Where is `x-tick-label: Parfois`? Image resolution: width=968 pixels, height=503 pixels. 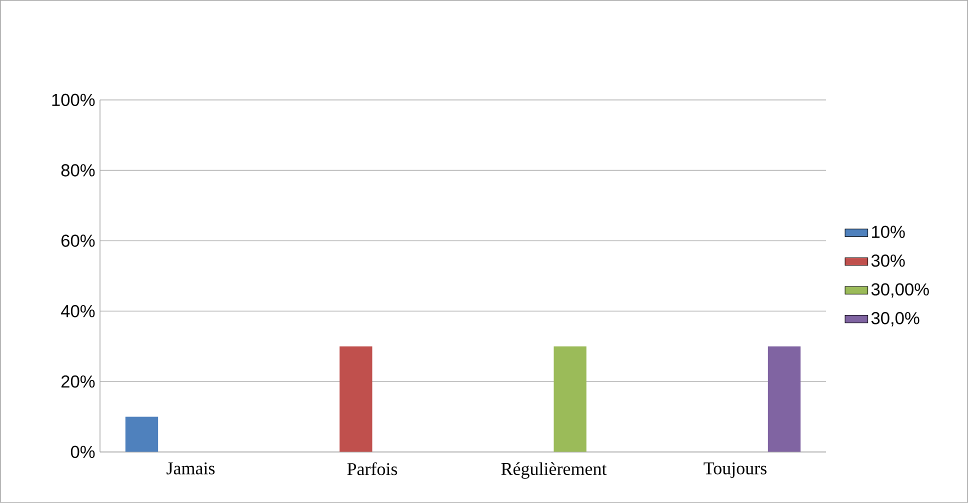
x-tick-label: Parfois is located at coordinates (372, 469).